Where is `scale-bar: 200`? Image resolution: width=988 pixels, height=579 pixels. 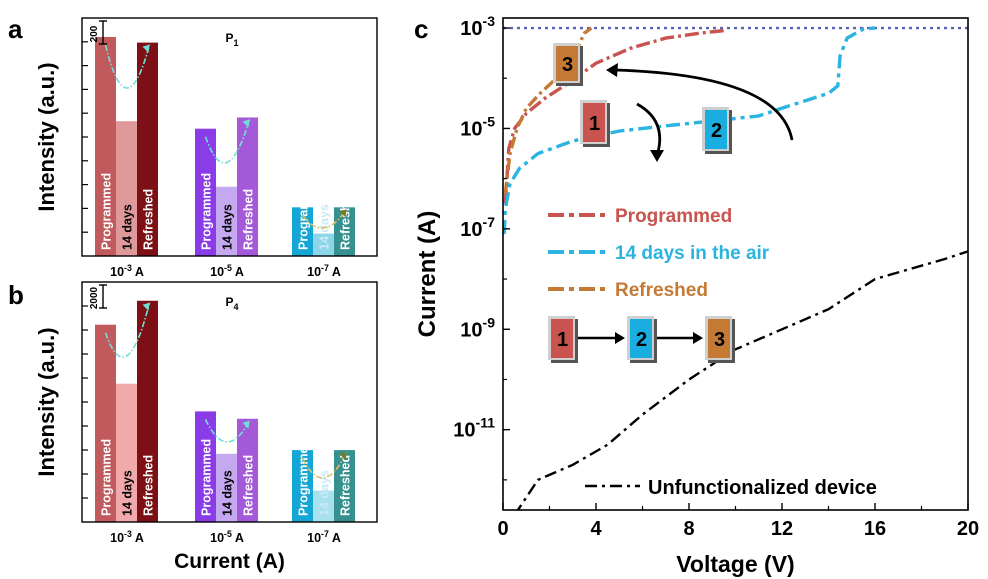 scale-bar: 200 is located at coordinates (98, 32).